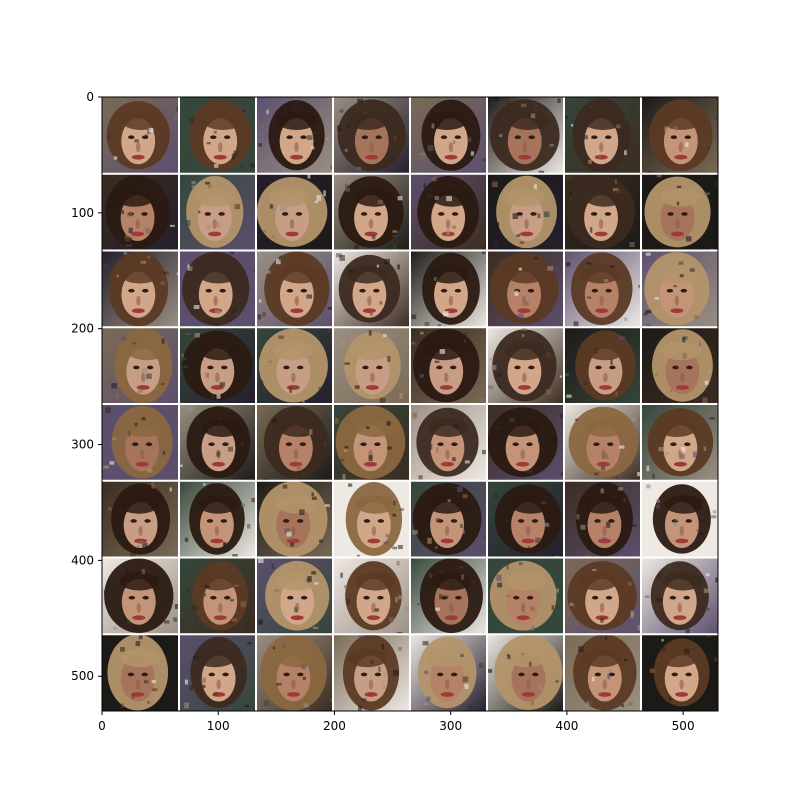 The height and width of the screenshot is (804, 800). Describe the element at coordinates (396, 722) in the screenshot. I see `x-axis: 0 100 200 300 400 500` at that location.